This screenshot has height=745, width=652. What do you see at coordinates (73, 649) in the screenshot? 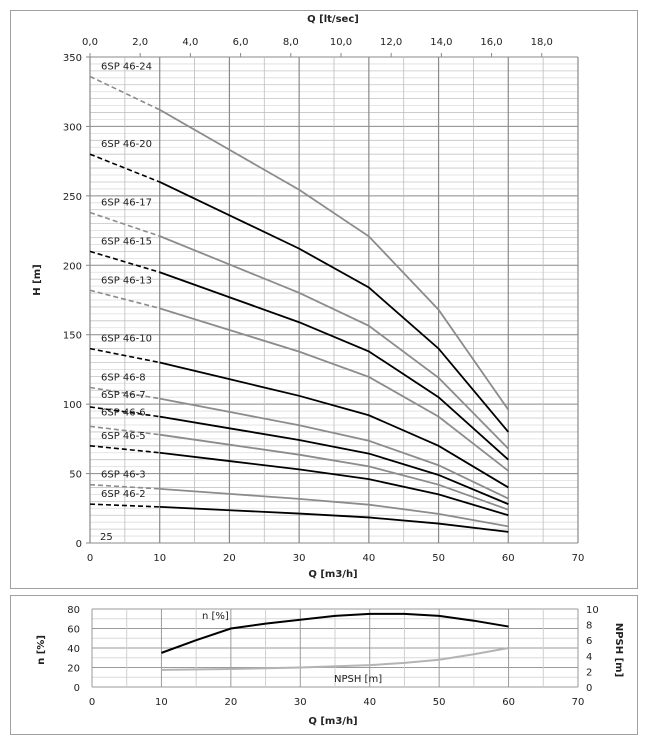
I see `y-tick-label: 40` at bounding box center [73, 649].